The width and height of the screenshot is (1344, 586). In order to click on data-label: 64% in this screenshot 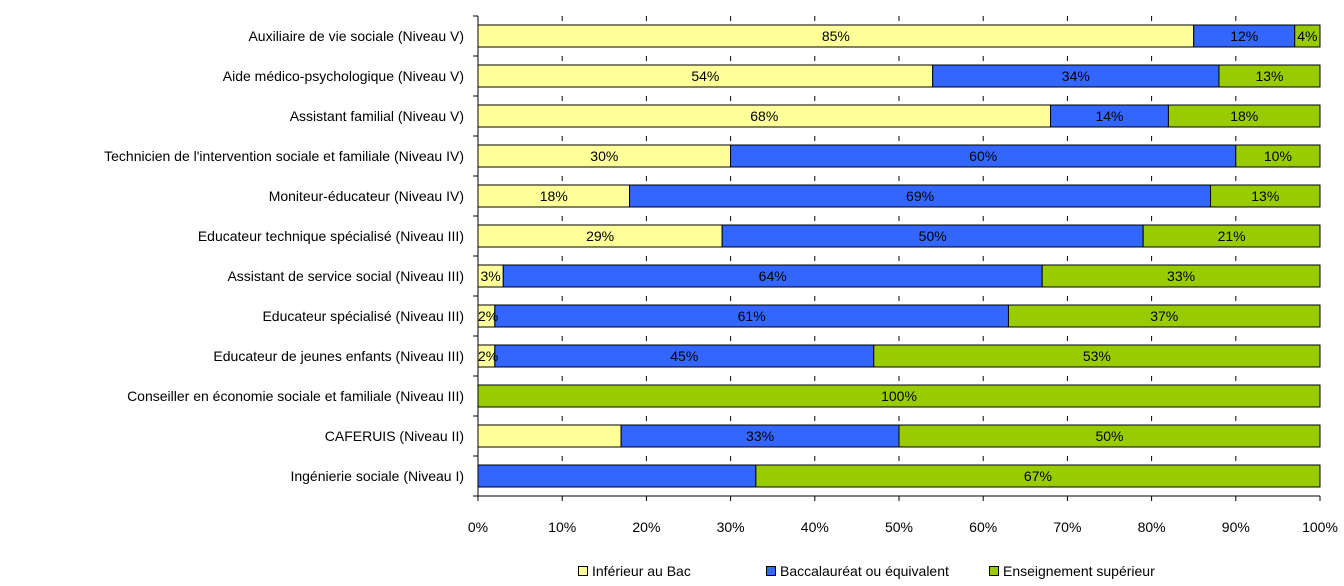, I will do `click(773, 276)`.